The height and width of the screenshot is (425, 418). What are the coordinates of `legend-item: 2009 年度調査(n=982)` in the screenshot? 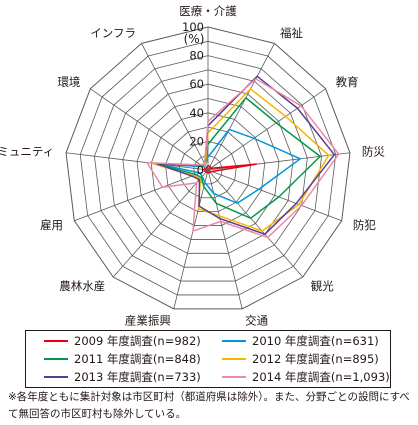 It's located at (122, 341).